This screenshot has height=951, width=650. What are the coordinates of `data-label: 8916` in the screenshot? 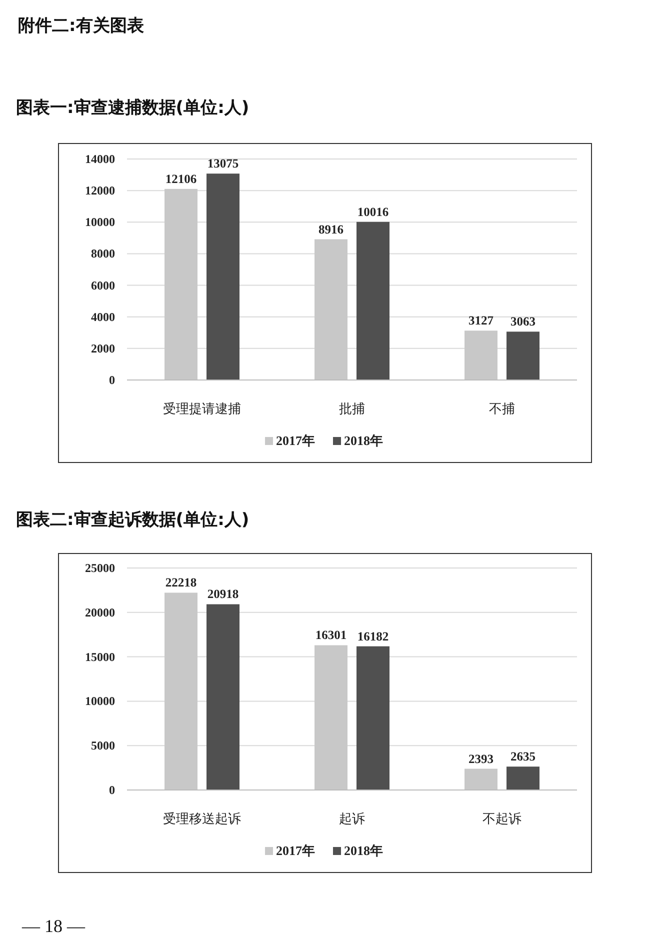 It's located at (331, 229).